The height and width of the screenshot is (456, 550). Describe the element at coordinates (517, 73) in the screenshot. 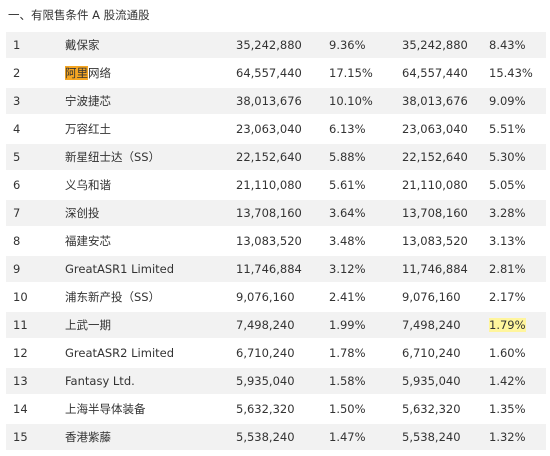

I see `percent-after: 15.43%` at that location.